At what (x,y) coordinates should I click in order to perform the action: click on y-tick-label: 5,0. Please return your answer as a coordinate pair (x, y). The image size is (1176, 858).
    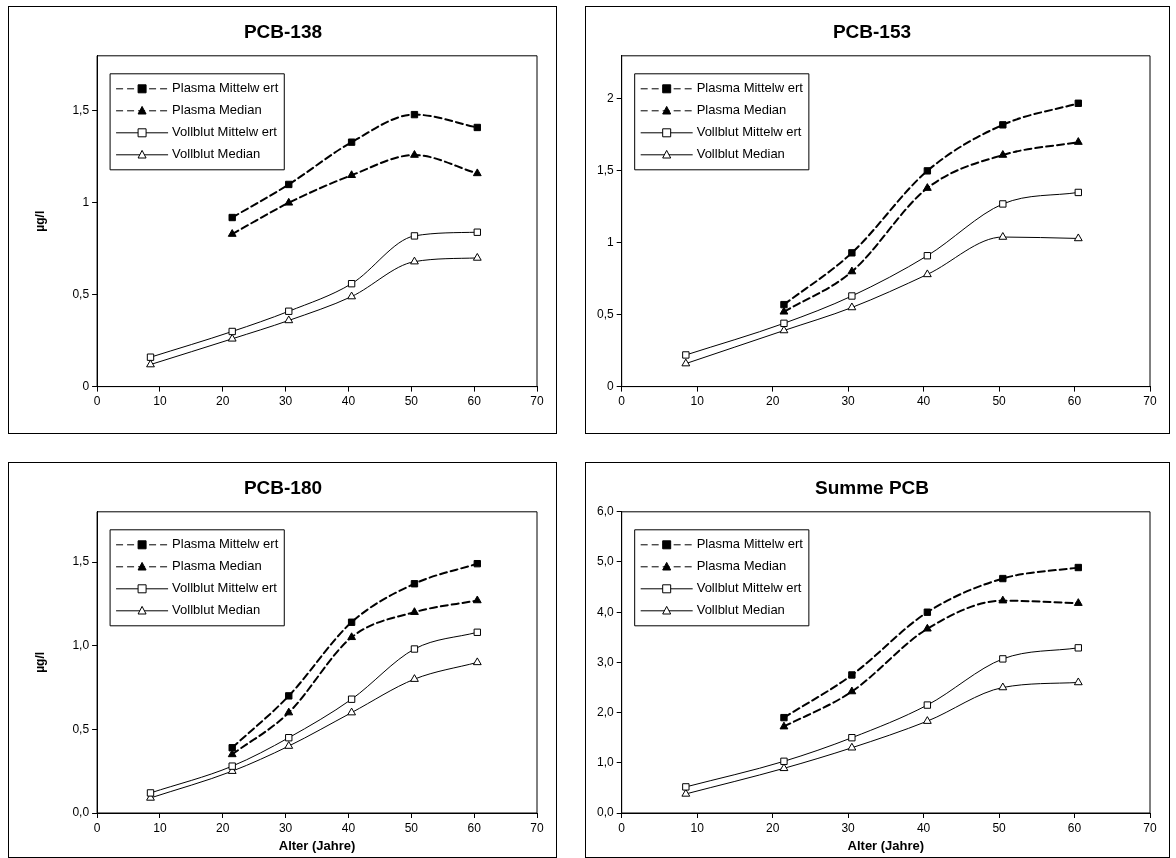
    Looking at the image, I should click on (605, 561).